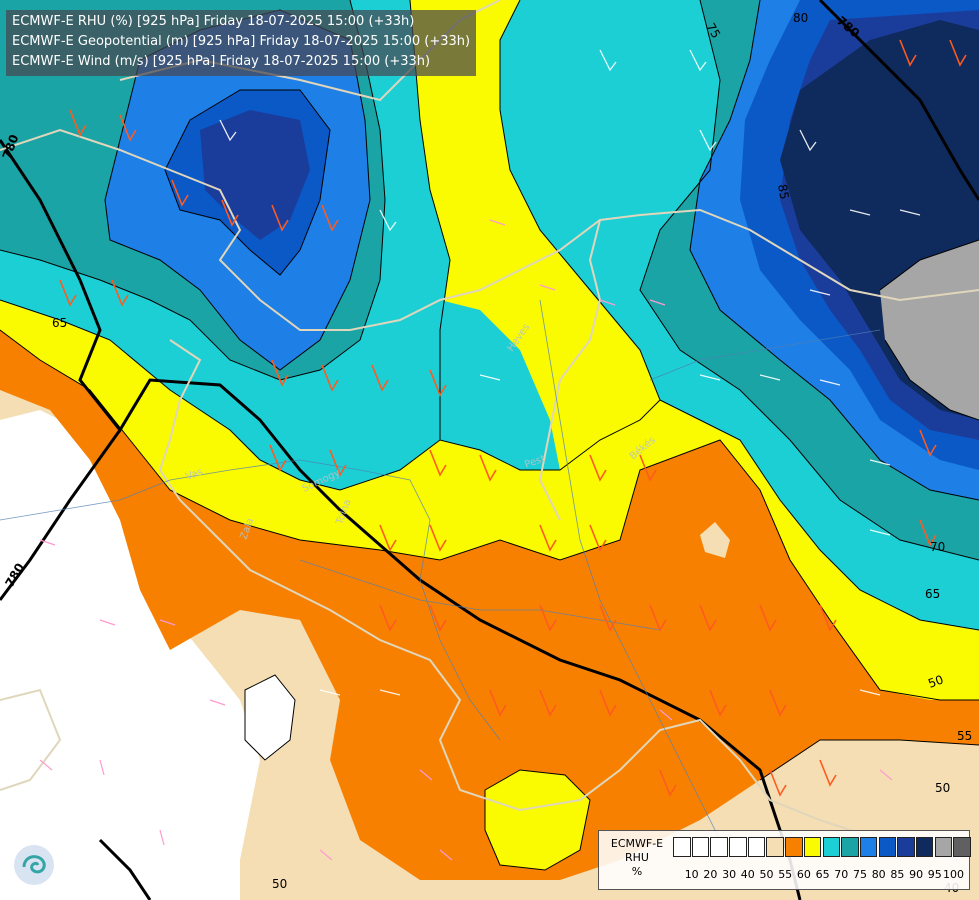 This screenshot has width=979, height=900. Describe the element at coordinates (860, 874) in the screenshot. I see `color-scale-tick: 75` at that location.